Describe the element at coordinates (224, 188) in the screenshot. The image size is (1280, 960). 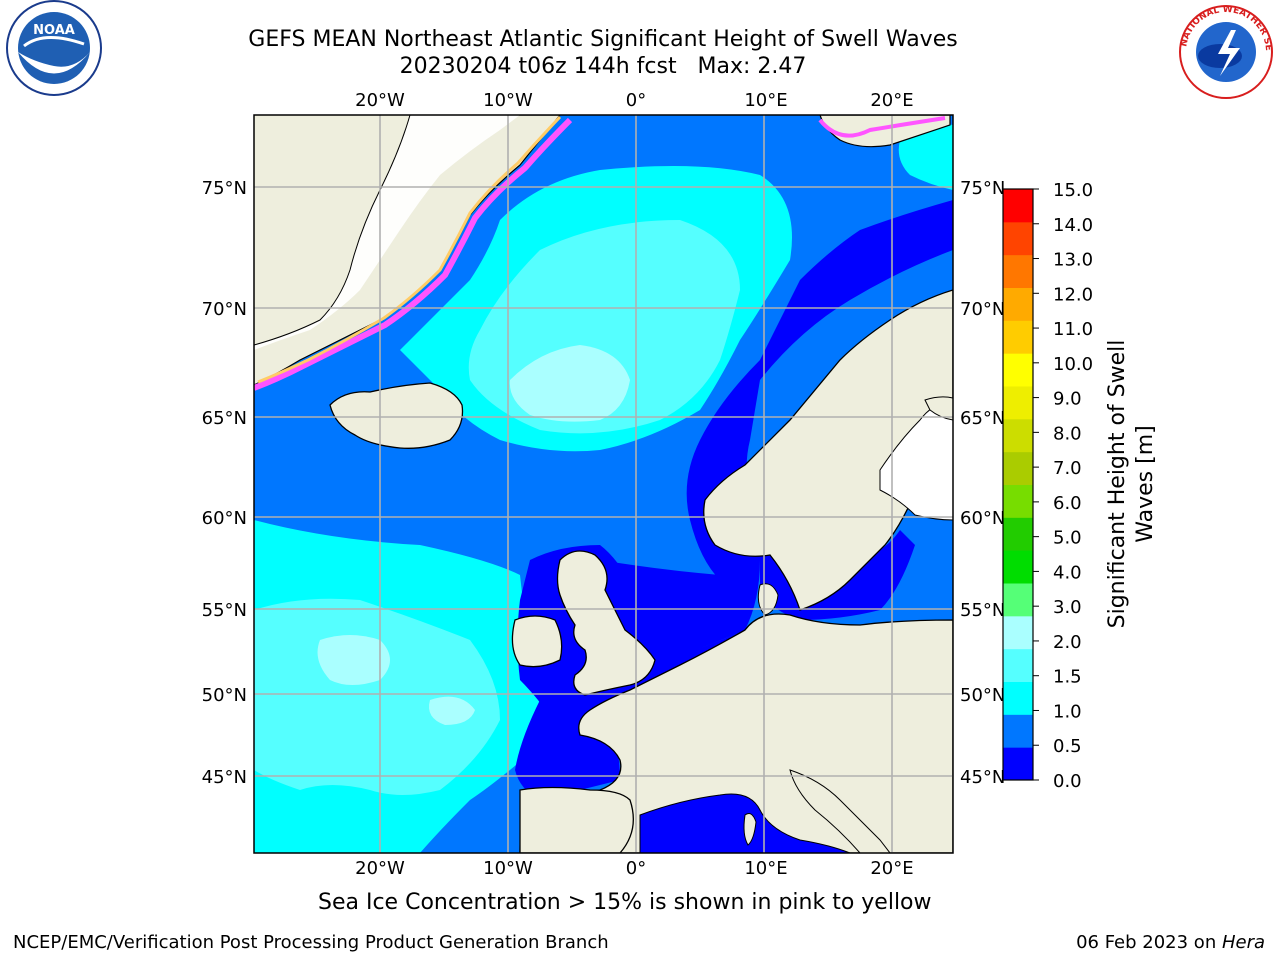
I see `lat-label-left: 75°N` at that location.